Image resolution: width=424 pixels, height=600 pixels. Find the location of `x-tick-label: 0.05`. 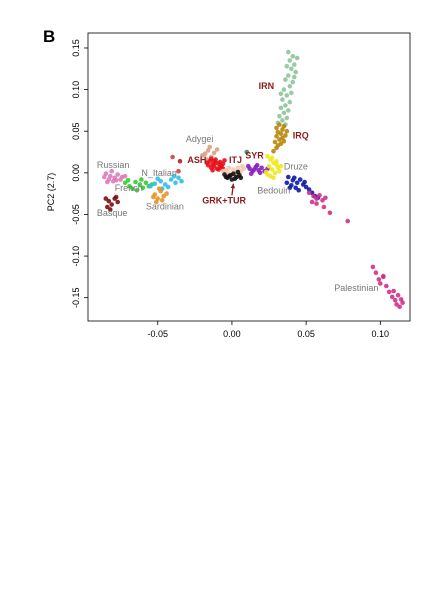

x-tick-label: 0.05 is located at coordinates (306, 334).